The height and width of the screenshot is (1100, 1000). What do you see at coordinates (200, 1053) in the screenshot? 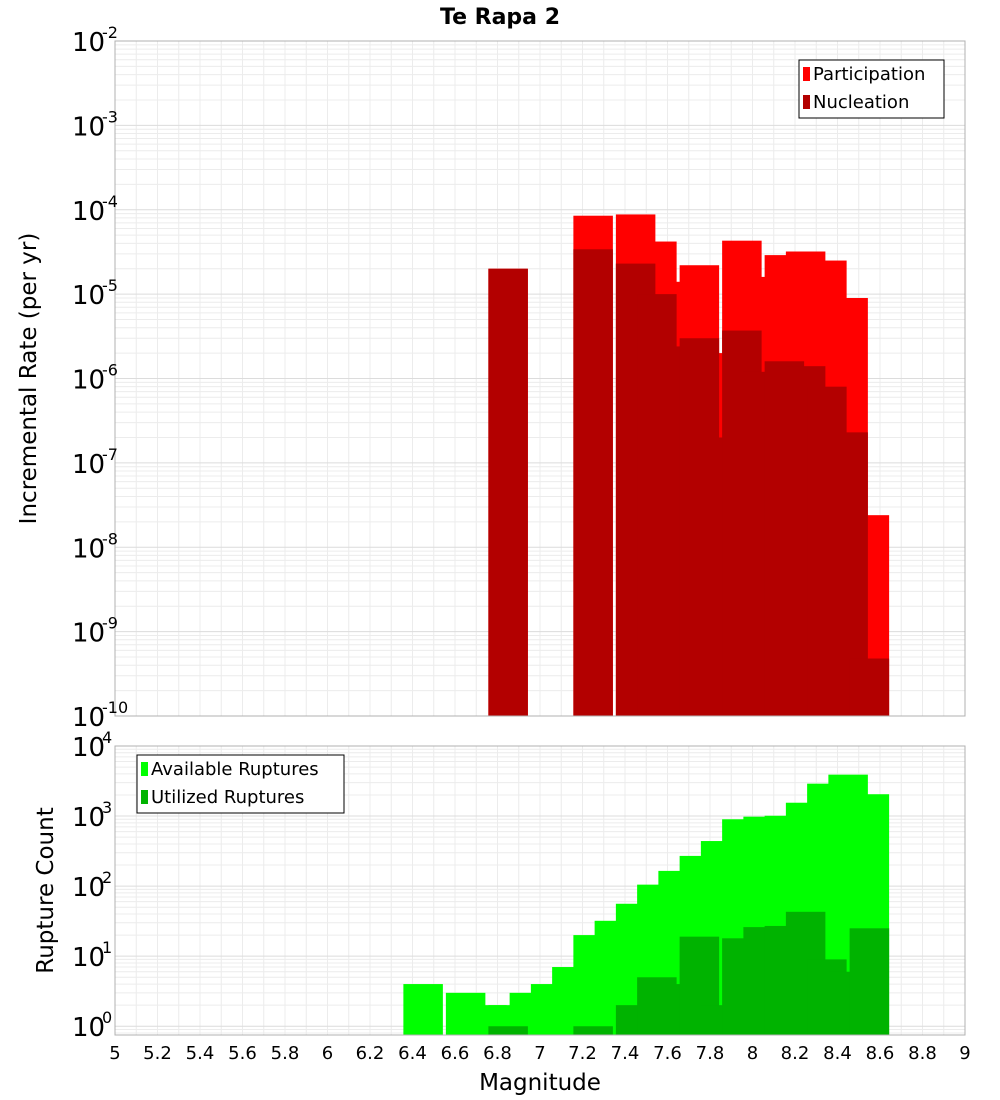
I see `x-tick-label: 5.4` at bounding box center [200, 1053].